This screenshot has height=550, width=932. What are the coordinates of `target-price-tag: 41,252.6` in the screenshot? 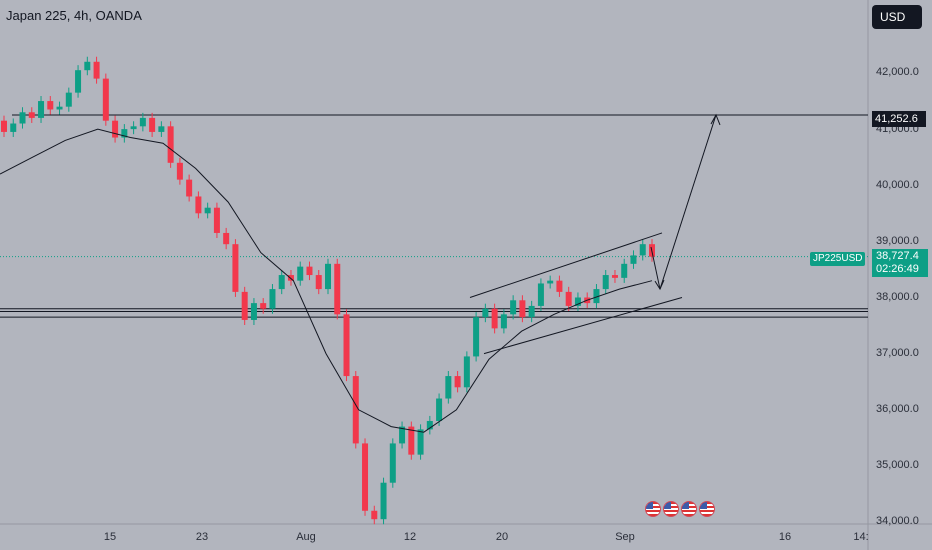 It's located at (899, 119).